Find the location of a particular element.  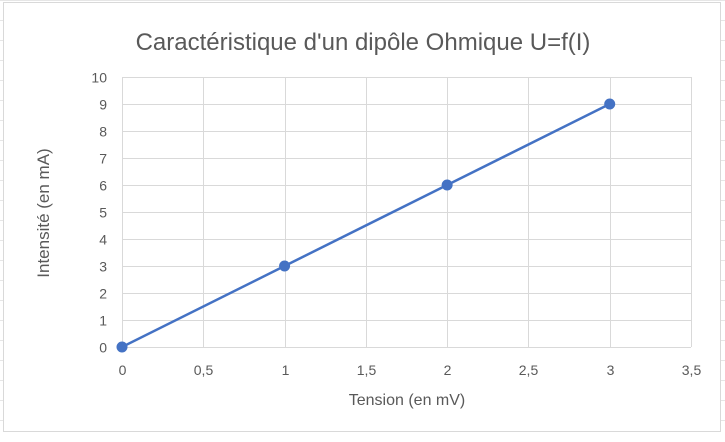

x-tick-label: 3 is located at coordinates (611, 370).